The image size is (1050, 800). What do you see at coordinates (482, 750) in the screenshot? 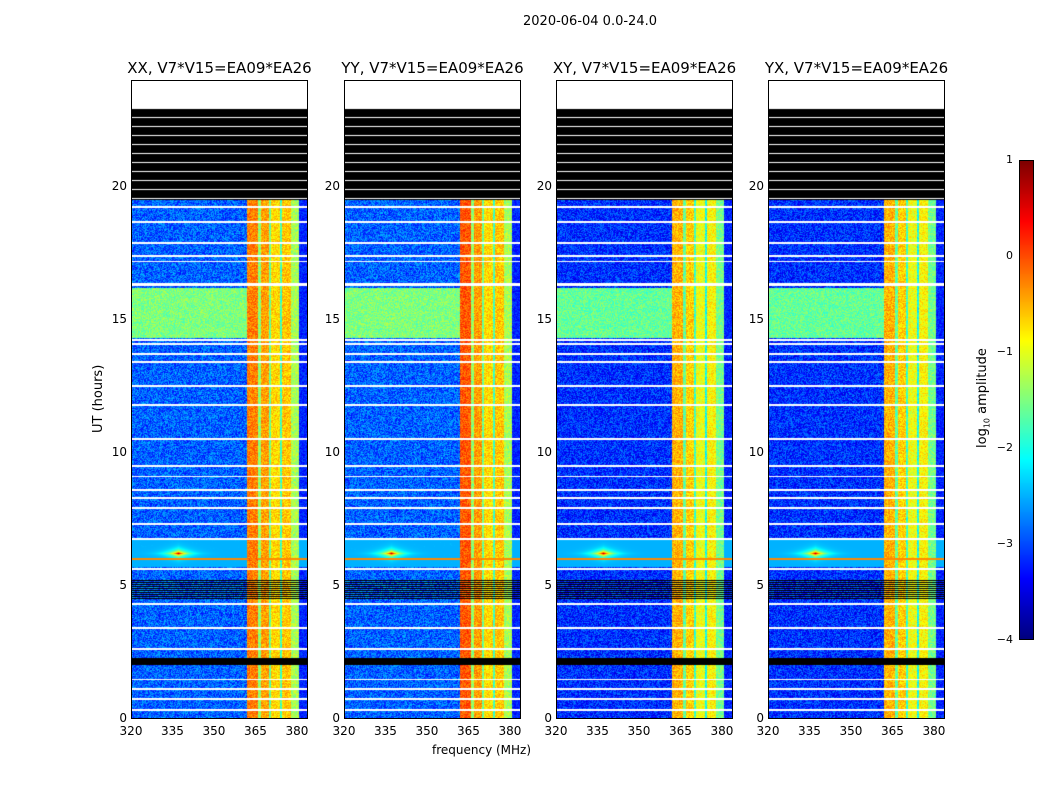
I see `x-axis-label: frequency (MHz)` at bounding box center [482, 750].